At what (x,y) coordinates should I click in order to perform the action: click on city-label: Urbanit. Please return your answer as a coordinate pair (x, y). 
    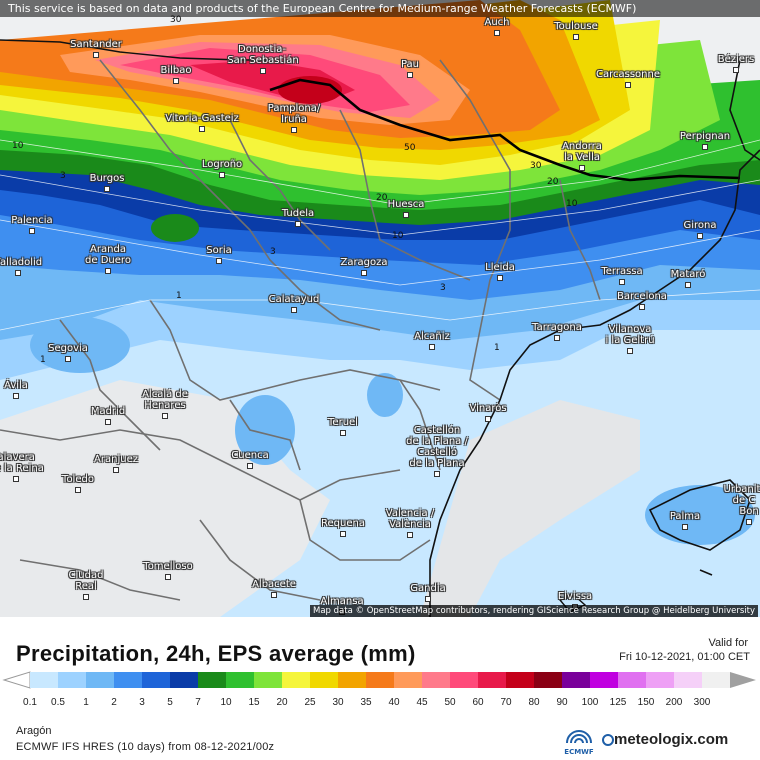
    Looking at the image, I should click on (741, 489).